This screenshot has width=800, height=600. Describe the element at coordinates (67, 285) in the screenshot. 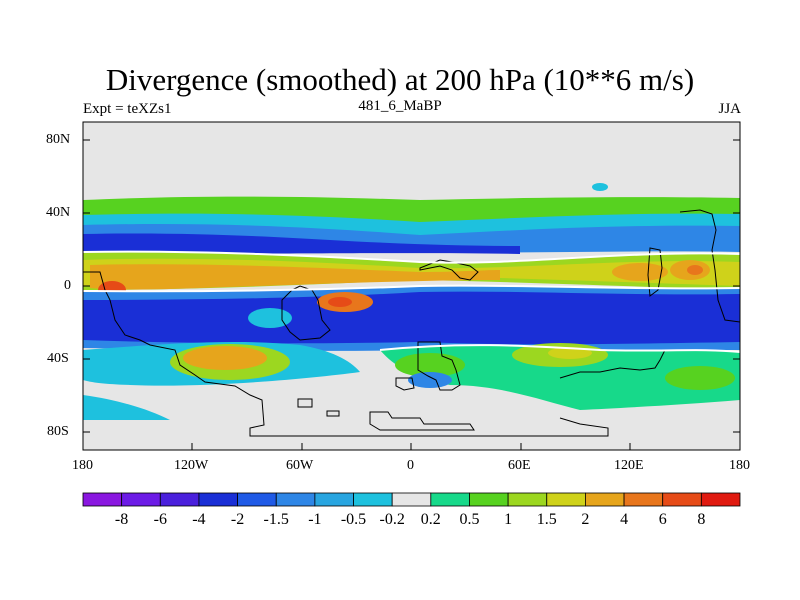

I see `y-tick-label-0: 0` at that location.